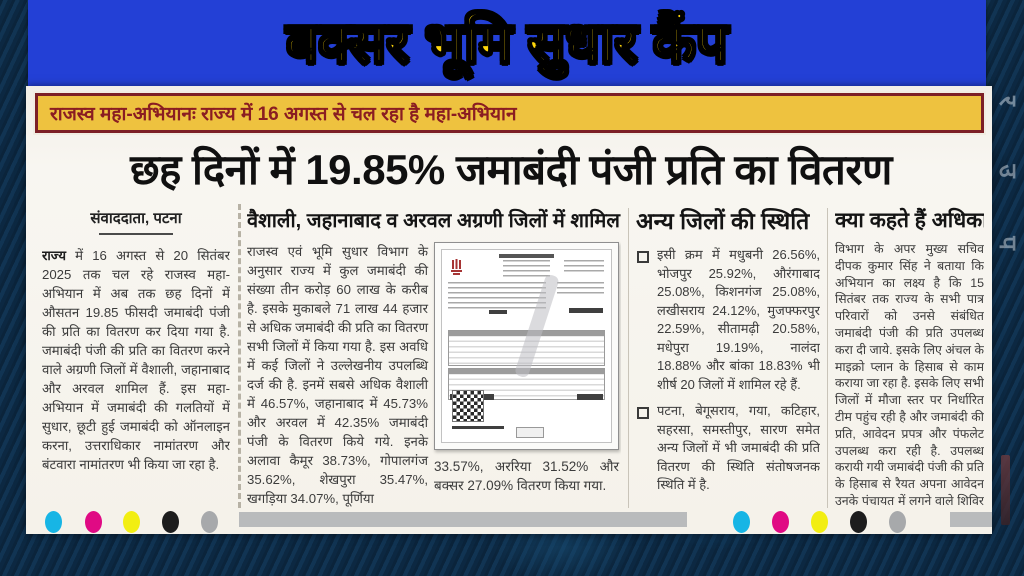 This screenshot has width=1024, height=576. Describe the element at coordinates (590, 397) in the screenshot. I see `document-footer-right-bar` at that location.